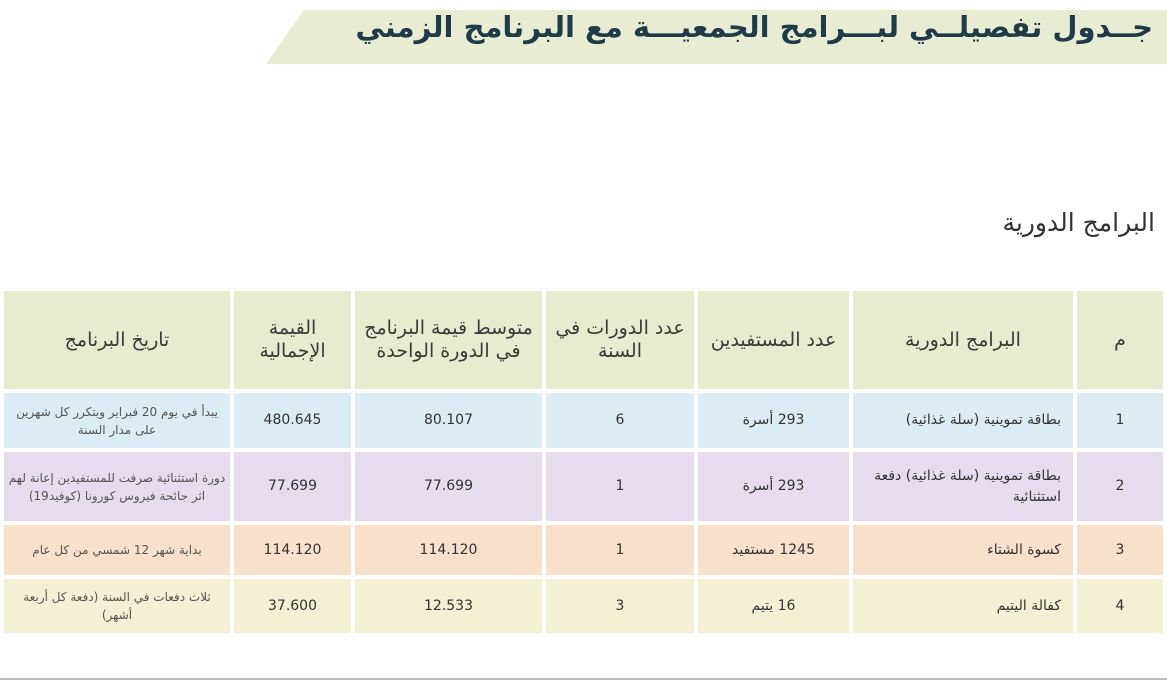 The height and width of the screenshot is (680, 1167). I want to click on bottom-divider, so click(583, 679).